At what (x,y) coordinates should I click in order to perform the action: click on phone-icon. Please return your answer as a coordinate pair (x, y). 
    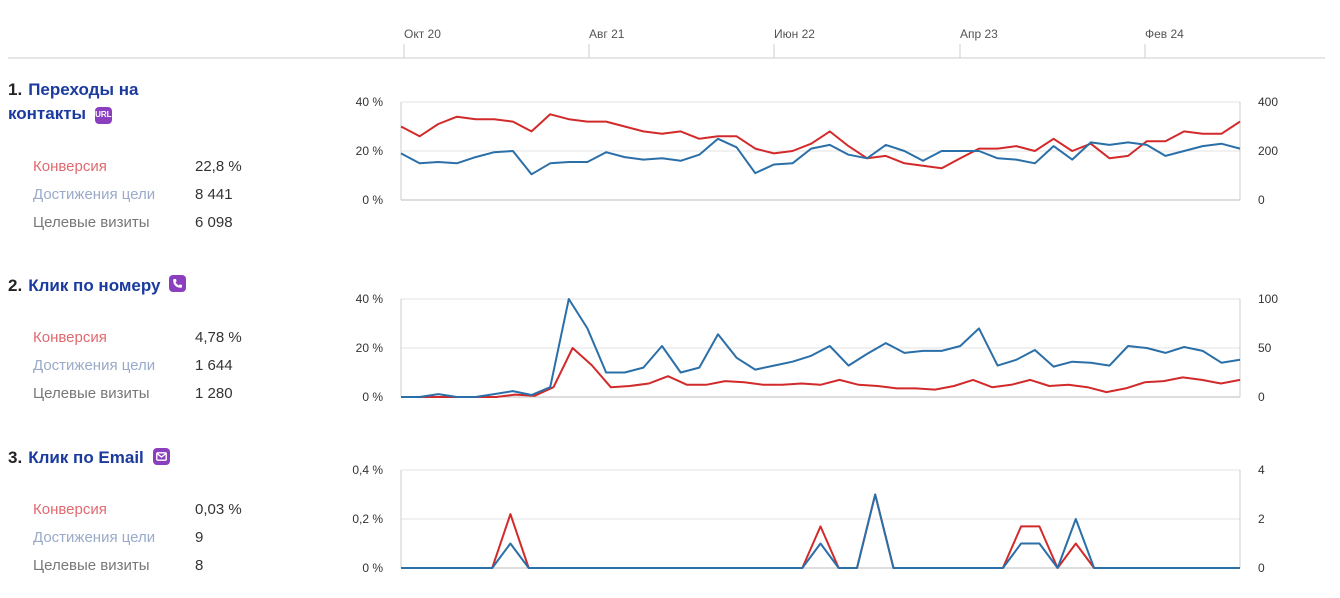
    Looking at the image, I should click on (178, 283).